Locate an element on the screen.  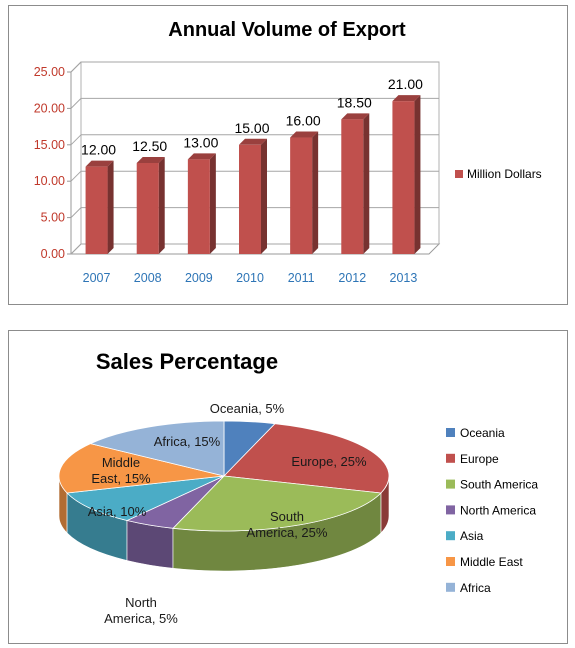
pie-legend-label: Asia is located at coordinates (472, 536).